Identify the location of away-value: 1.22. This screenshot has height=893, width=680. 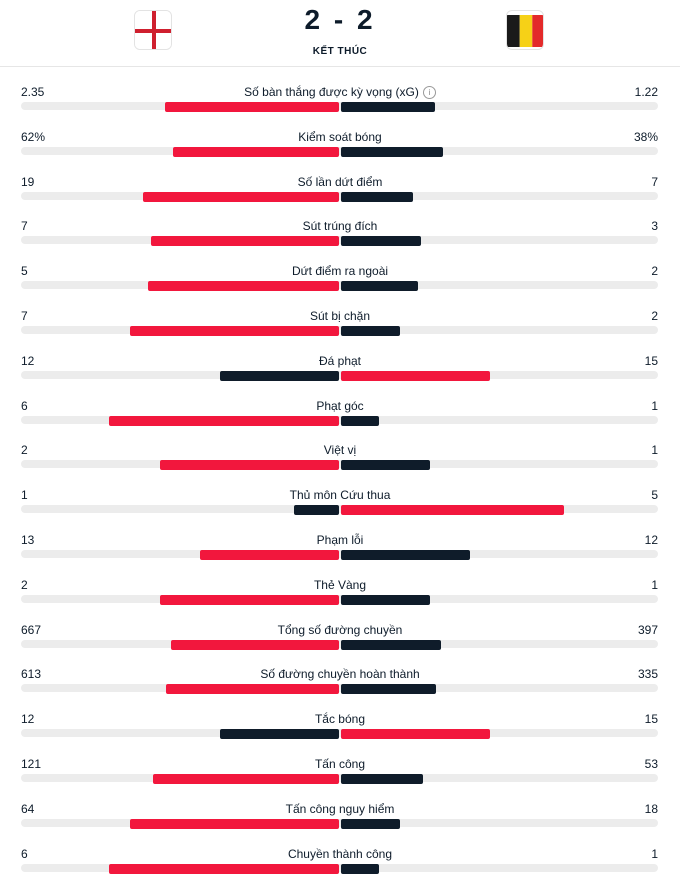
(646, 92).